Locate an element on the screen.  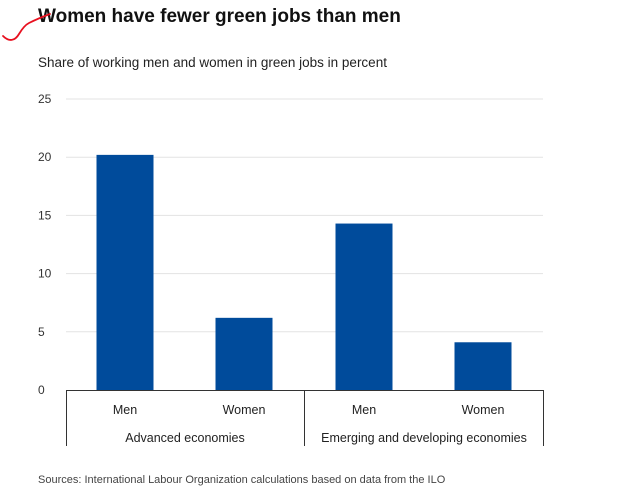
group-label: Advanced economies is located at coordinates (185, 438).